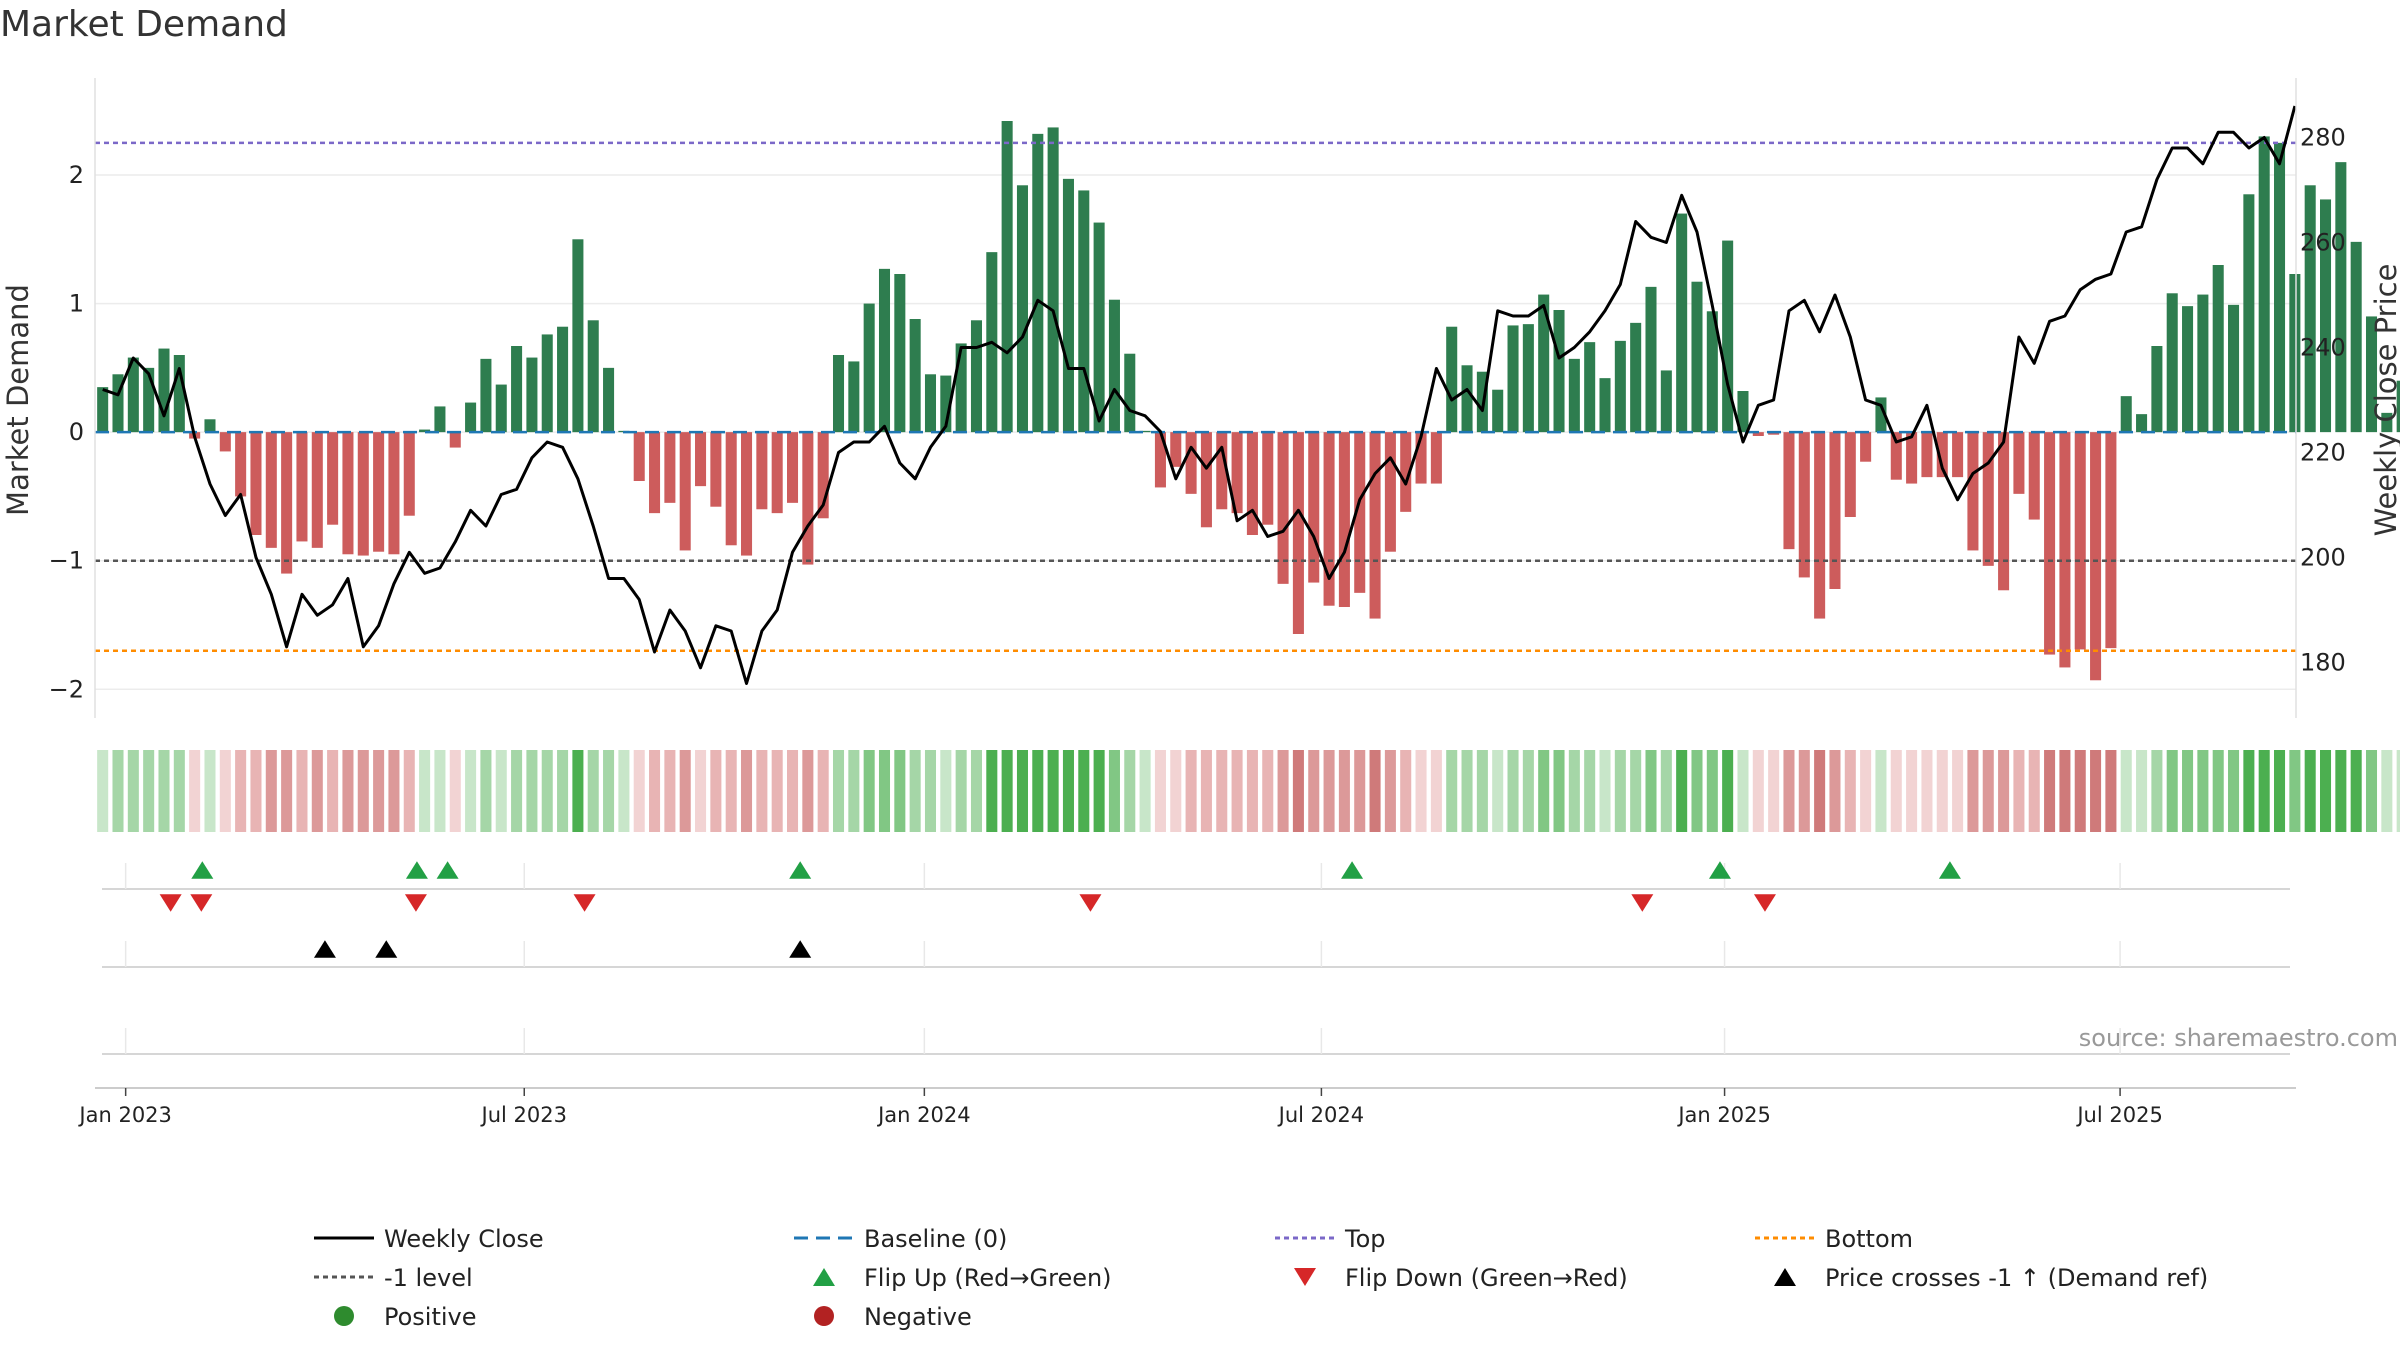 The height and width of the screenshot is (1350, 2400). What do you see at coordinates (2323, 348) in the screenshot?
I see `right-tick-label: 240` at bounding box center [2323, 348].